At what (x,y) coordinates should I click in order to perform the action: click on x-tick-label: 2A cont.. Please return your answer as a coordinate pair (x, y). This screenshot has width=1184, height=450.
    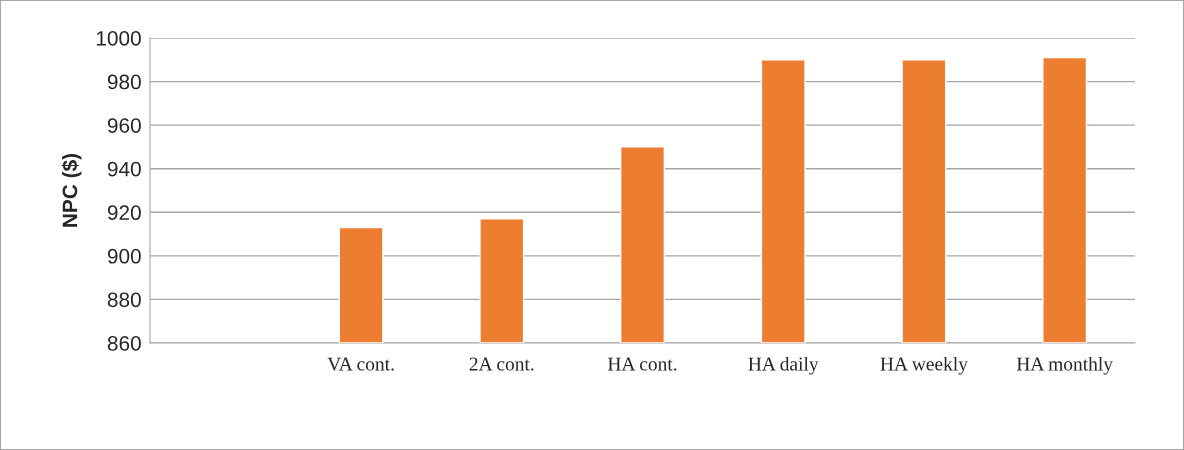
    Looking at the image, I should click on (501, 364).